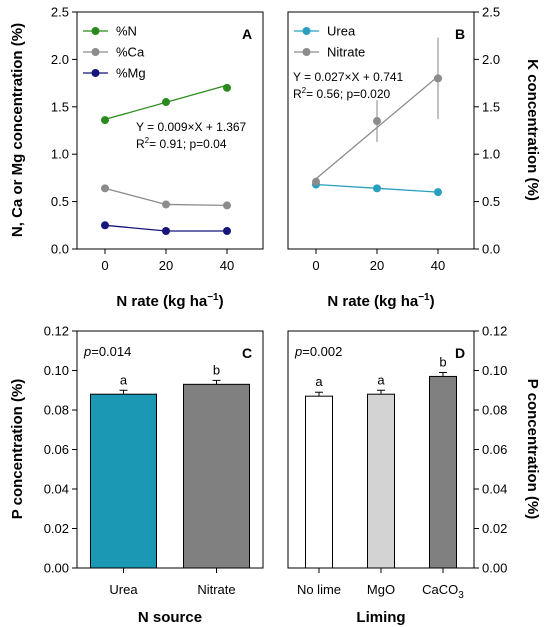  What do you see at coordinates (380, 617) in the screenshot?
I see `panel-d-x-title: Liming` at bounding box center [380, 617].